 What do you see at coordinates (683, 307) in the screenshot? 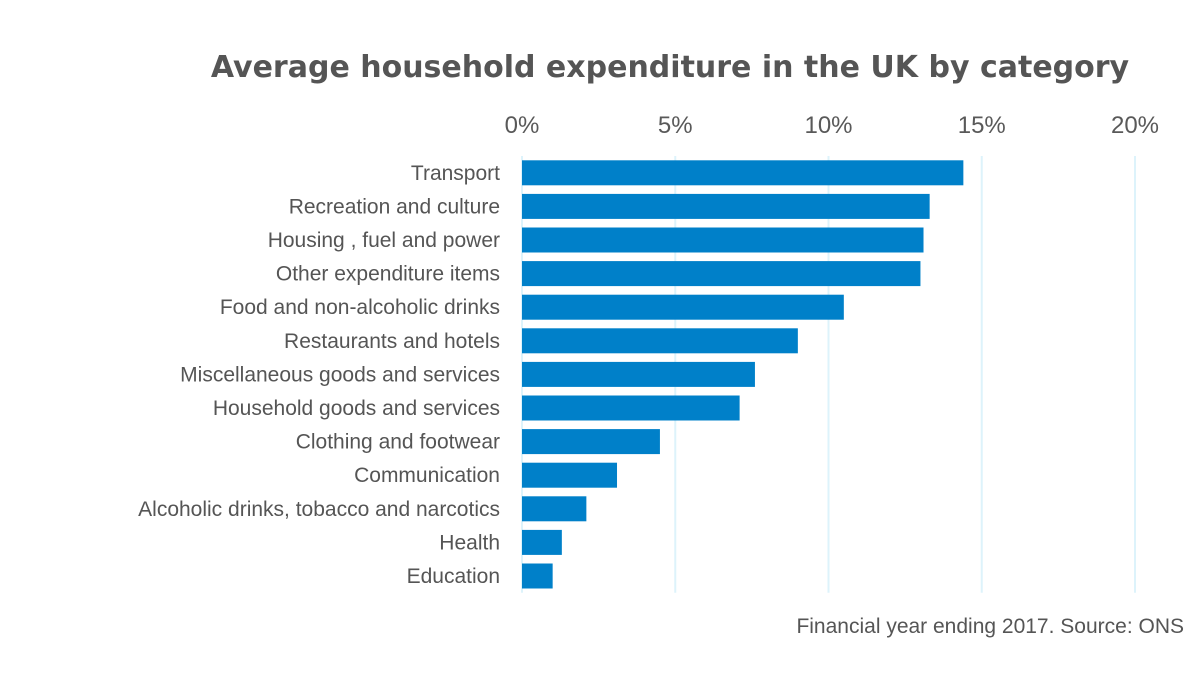
I see `bar-food-and-non-alcoholic-drinks` at bounding box center [683, 307].